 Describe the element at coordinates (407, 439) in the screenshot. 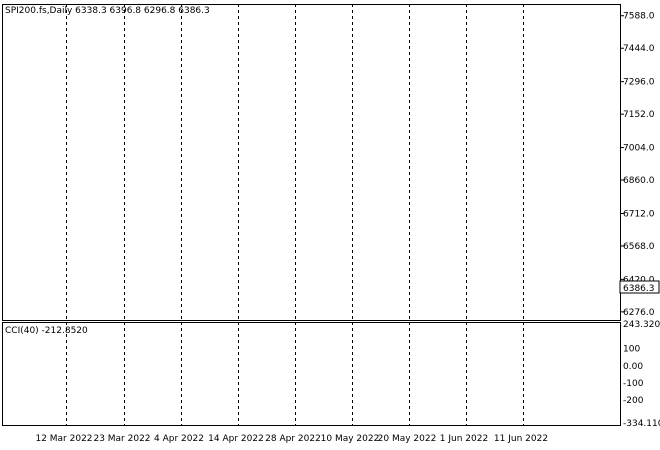

I see `x-tick-label: 20 May 2022` at that location.